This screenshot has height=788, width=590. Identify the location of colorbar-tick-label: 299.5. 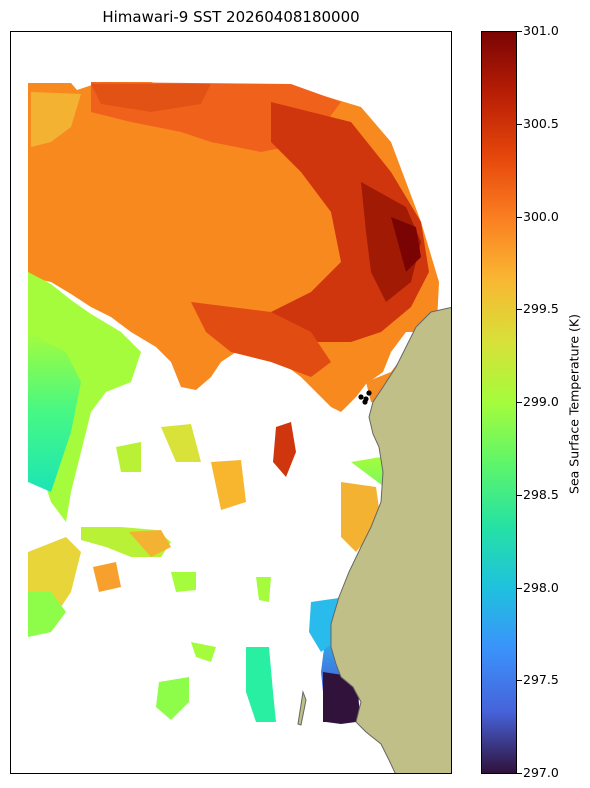
(541, 308).